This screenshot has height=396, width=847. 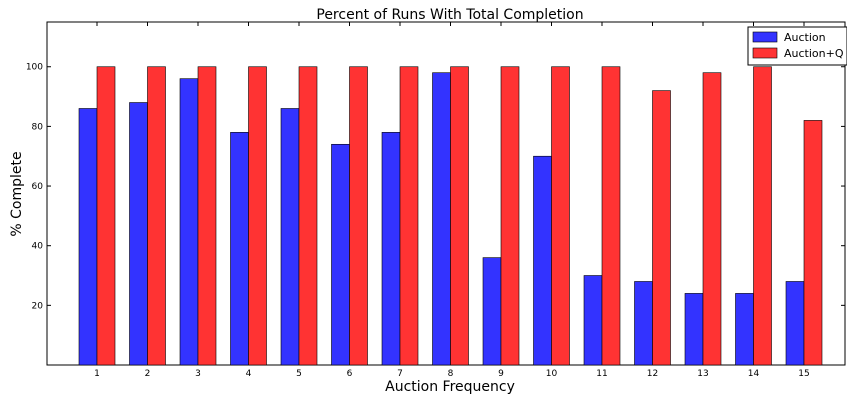 What do you see at coordinates (805, 37) in the screenshot?
I see `legend-label-auction: Auction` at bounding box center [805, 37].